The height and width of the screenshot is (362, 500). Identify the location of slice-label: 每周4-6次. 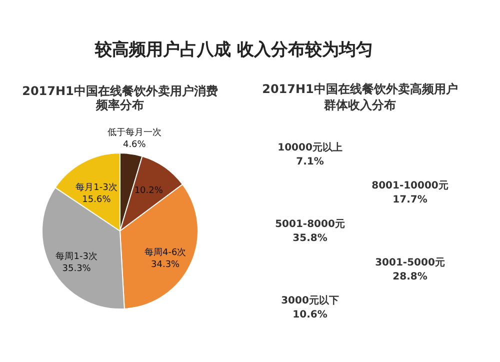
(165, 252).